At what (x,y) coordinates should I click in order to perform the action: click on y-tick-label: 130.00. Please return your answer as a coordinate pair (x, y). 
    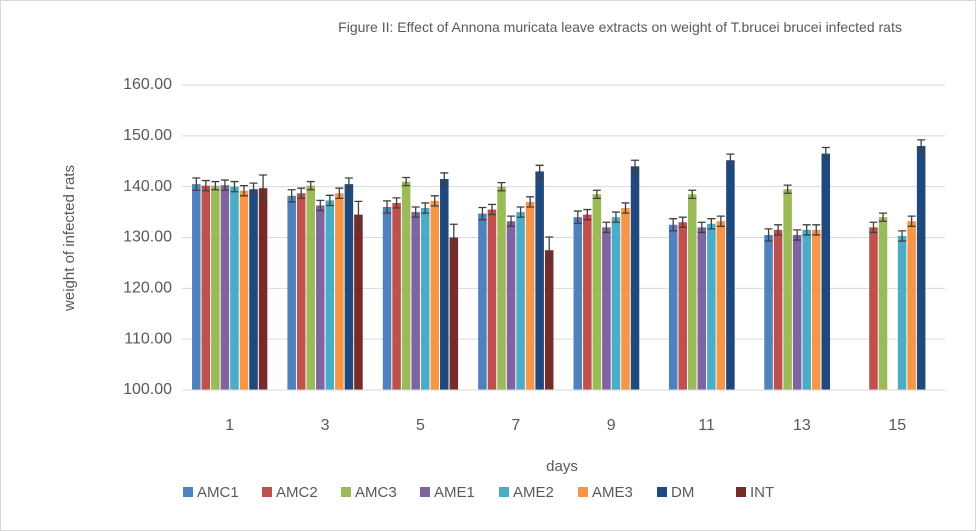
    Looking at the image, I should click on (147, 237).